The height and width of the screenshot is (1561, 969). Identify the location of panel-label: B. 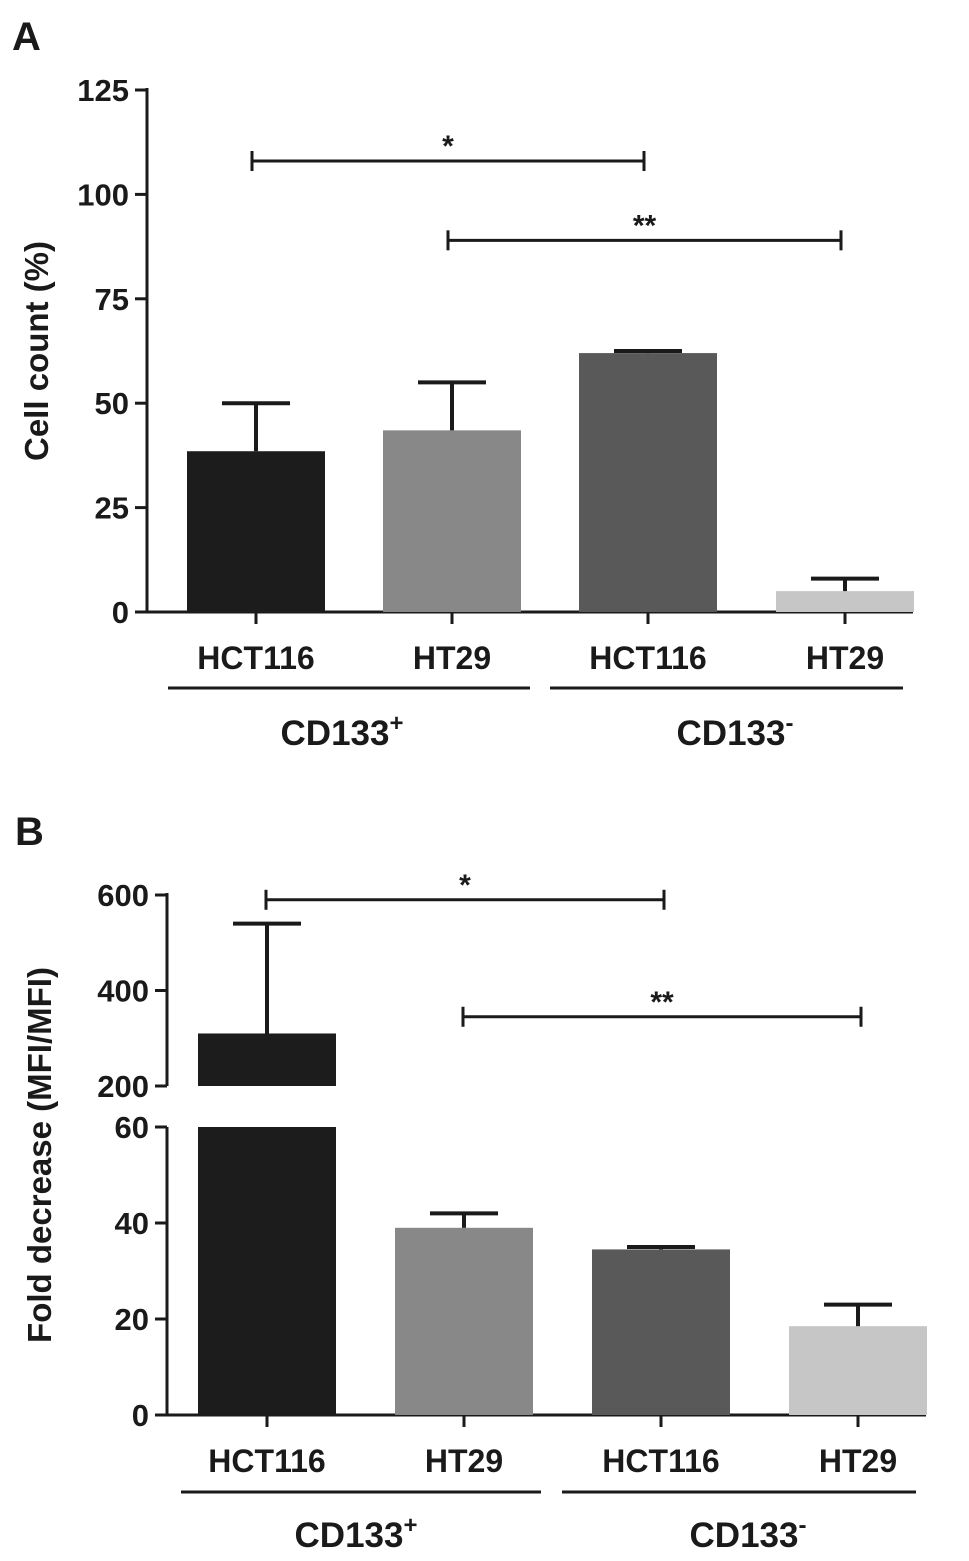
(29, 832).